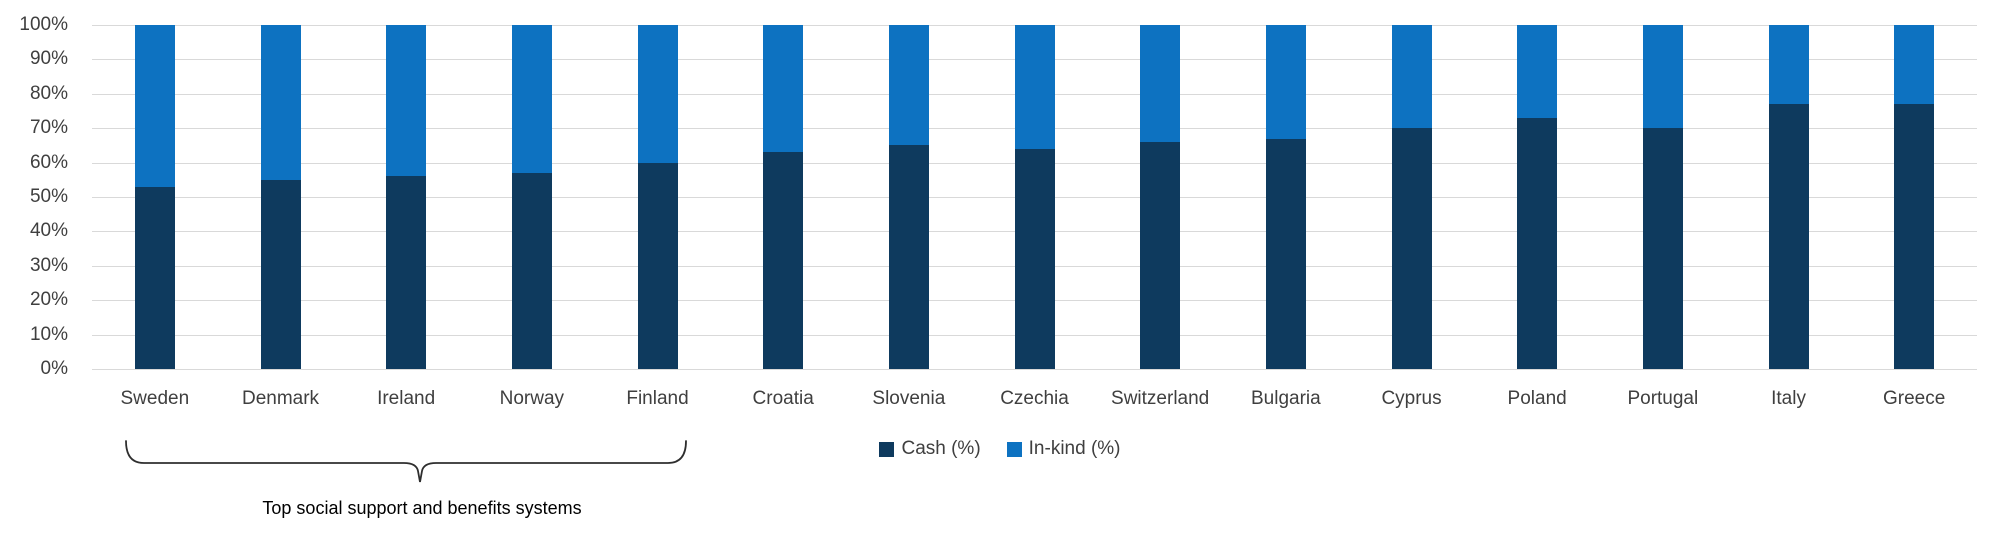 Image resolution: width=2000 pixels, height=558 pixels. I want to click on y-axis-tick-label: 10%, so click(48, 334).